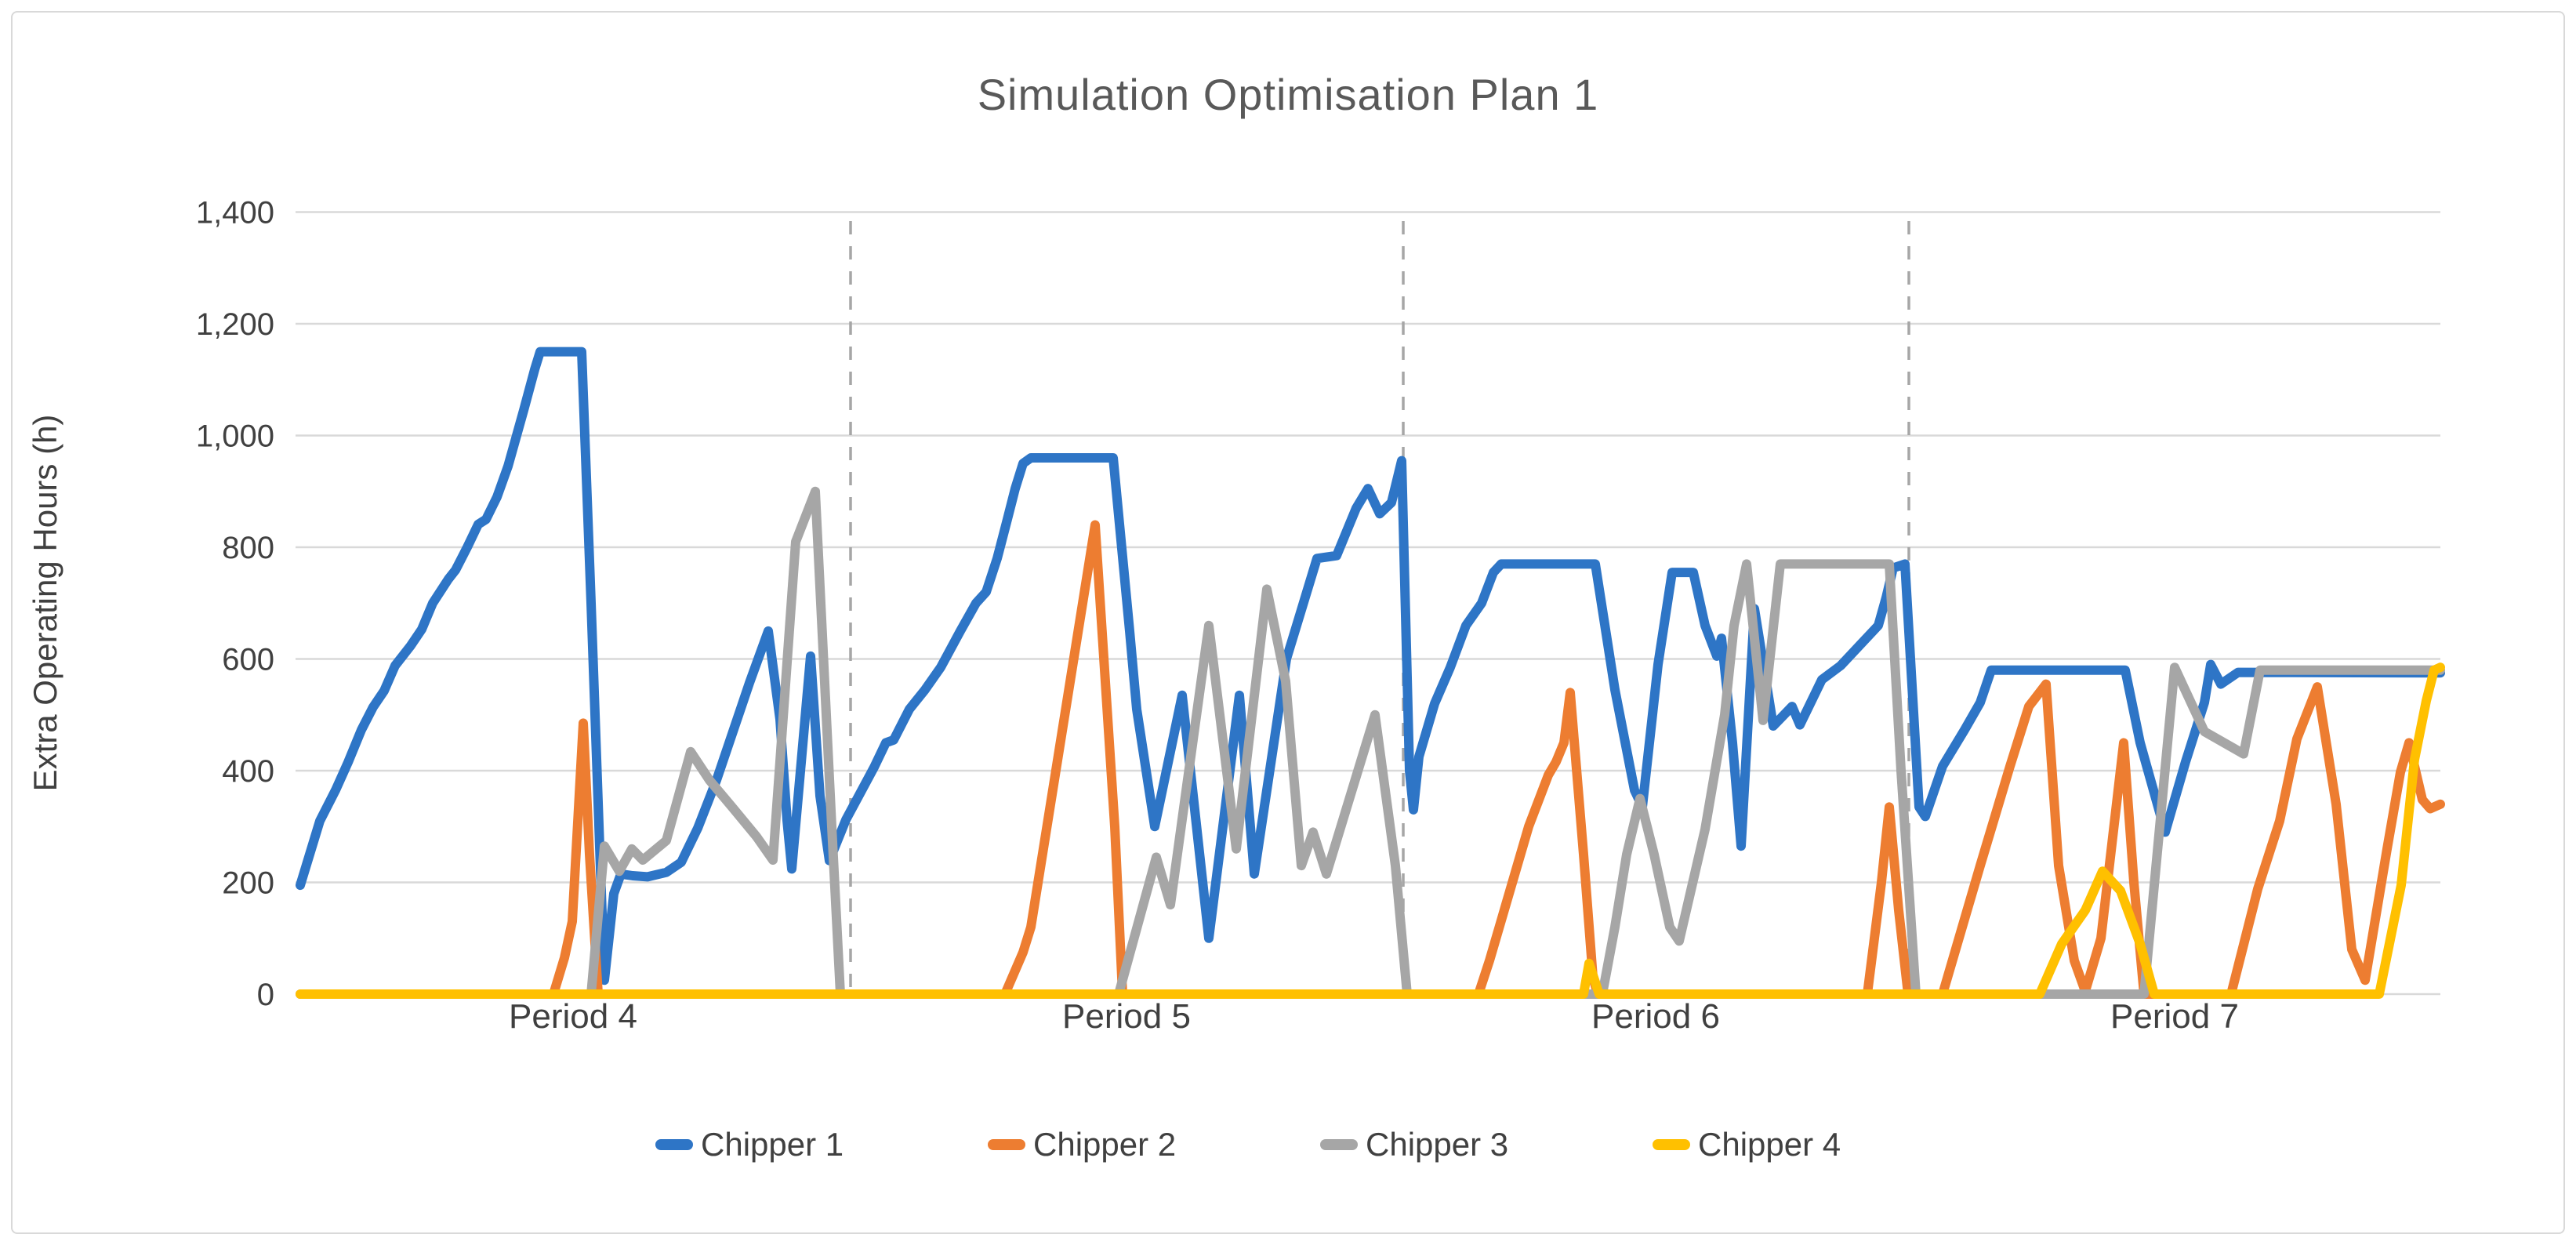  What do you see at coordinates (235, 213) in the screenshot?
I see `y-tick-label-1400: 1,400` at bounding box center [235, 213].